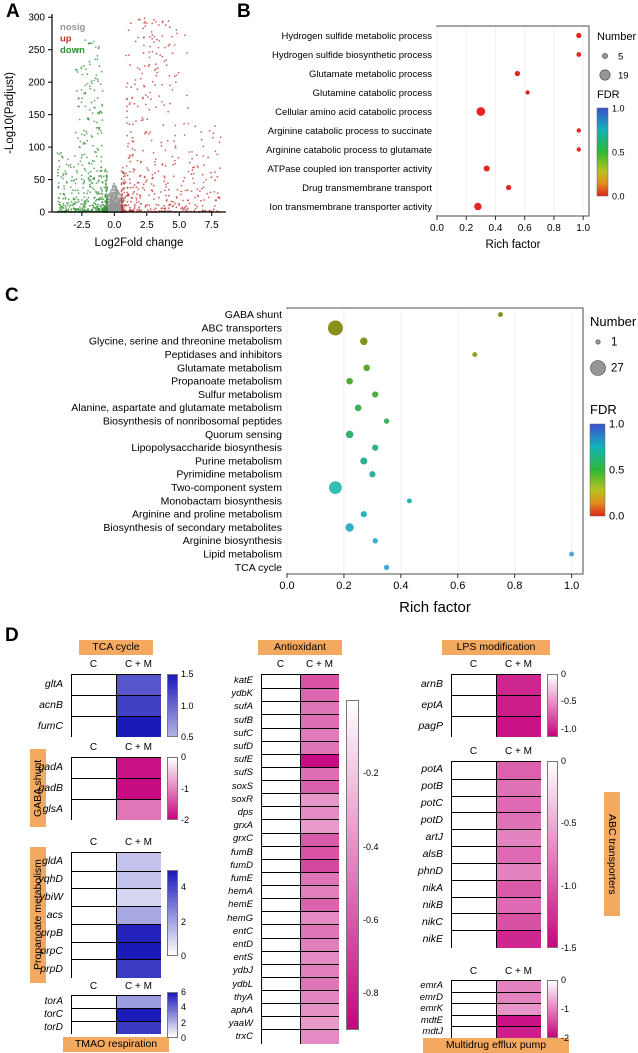 The height and width of the screenshot is (1053, 638). What do you see at coordinates (40, 180) in the screenshot?
I see `y-tick: 50` at bounding box center [40, 180].